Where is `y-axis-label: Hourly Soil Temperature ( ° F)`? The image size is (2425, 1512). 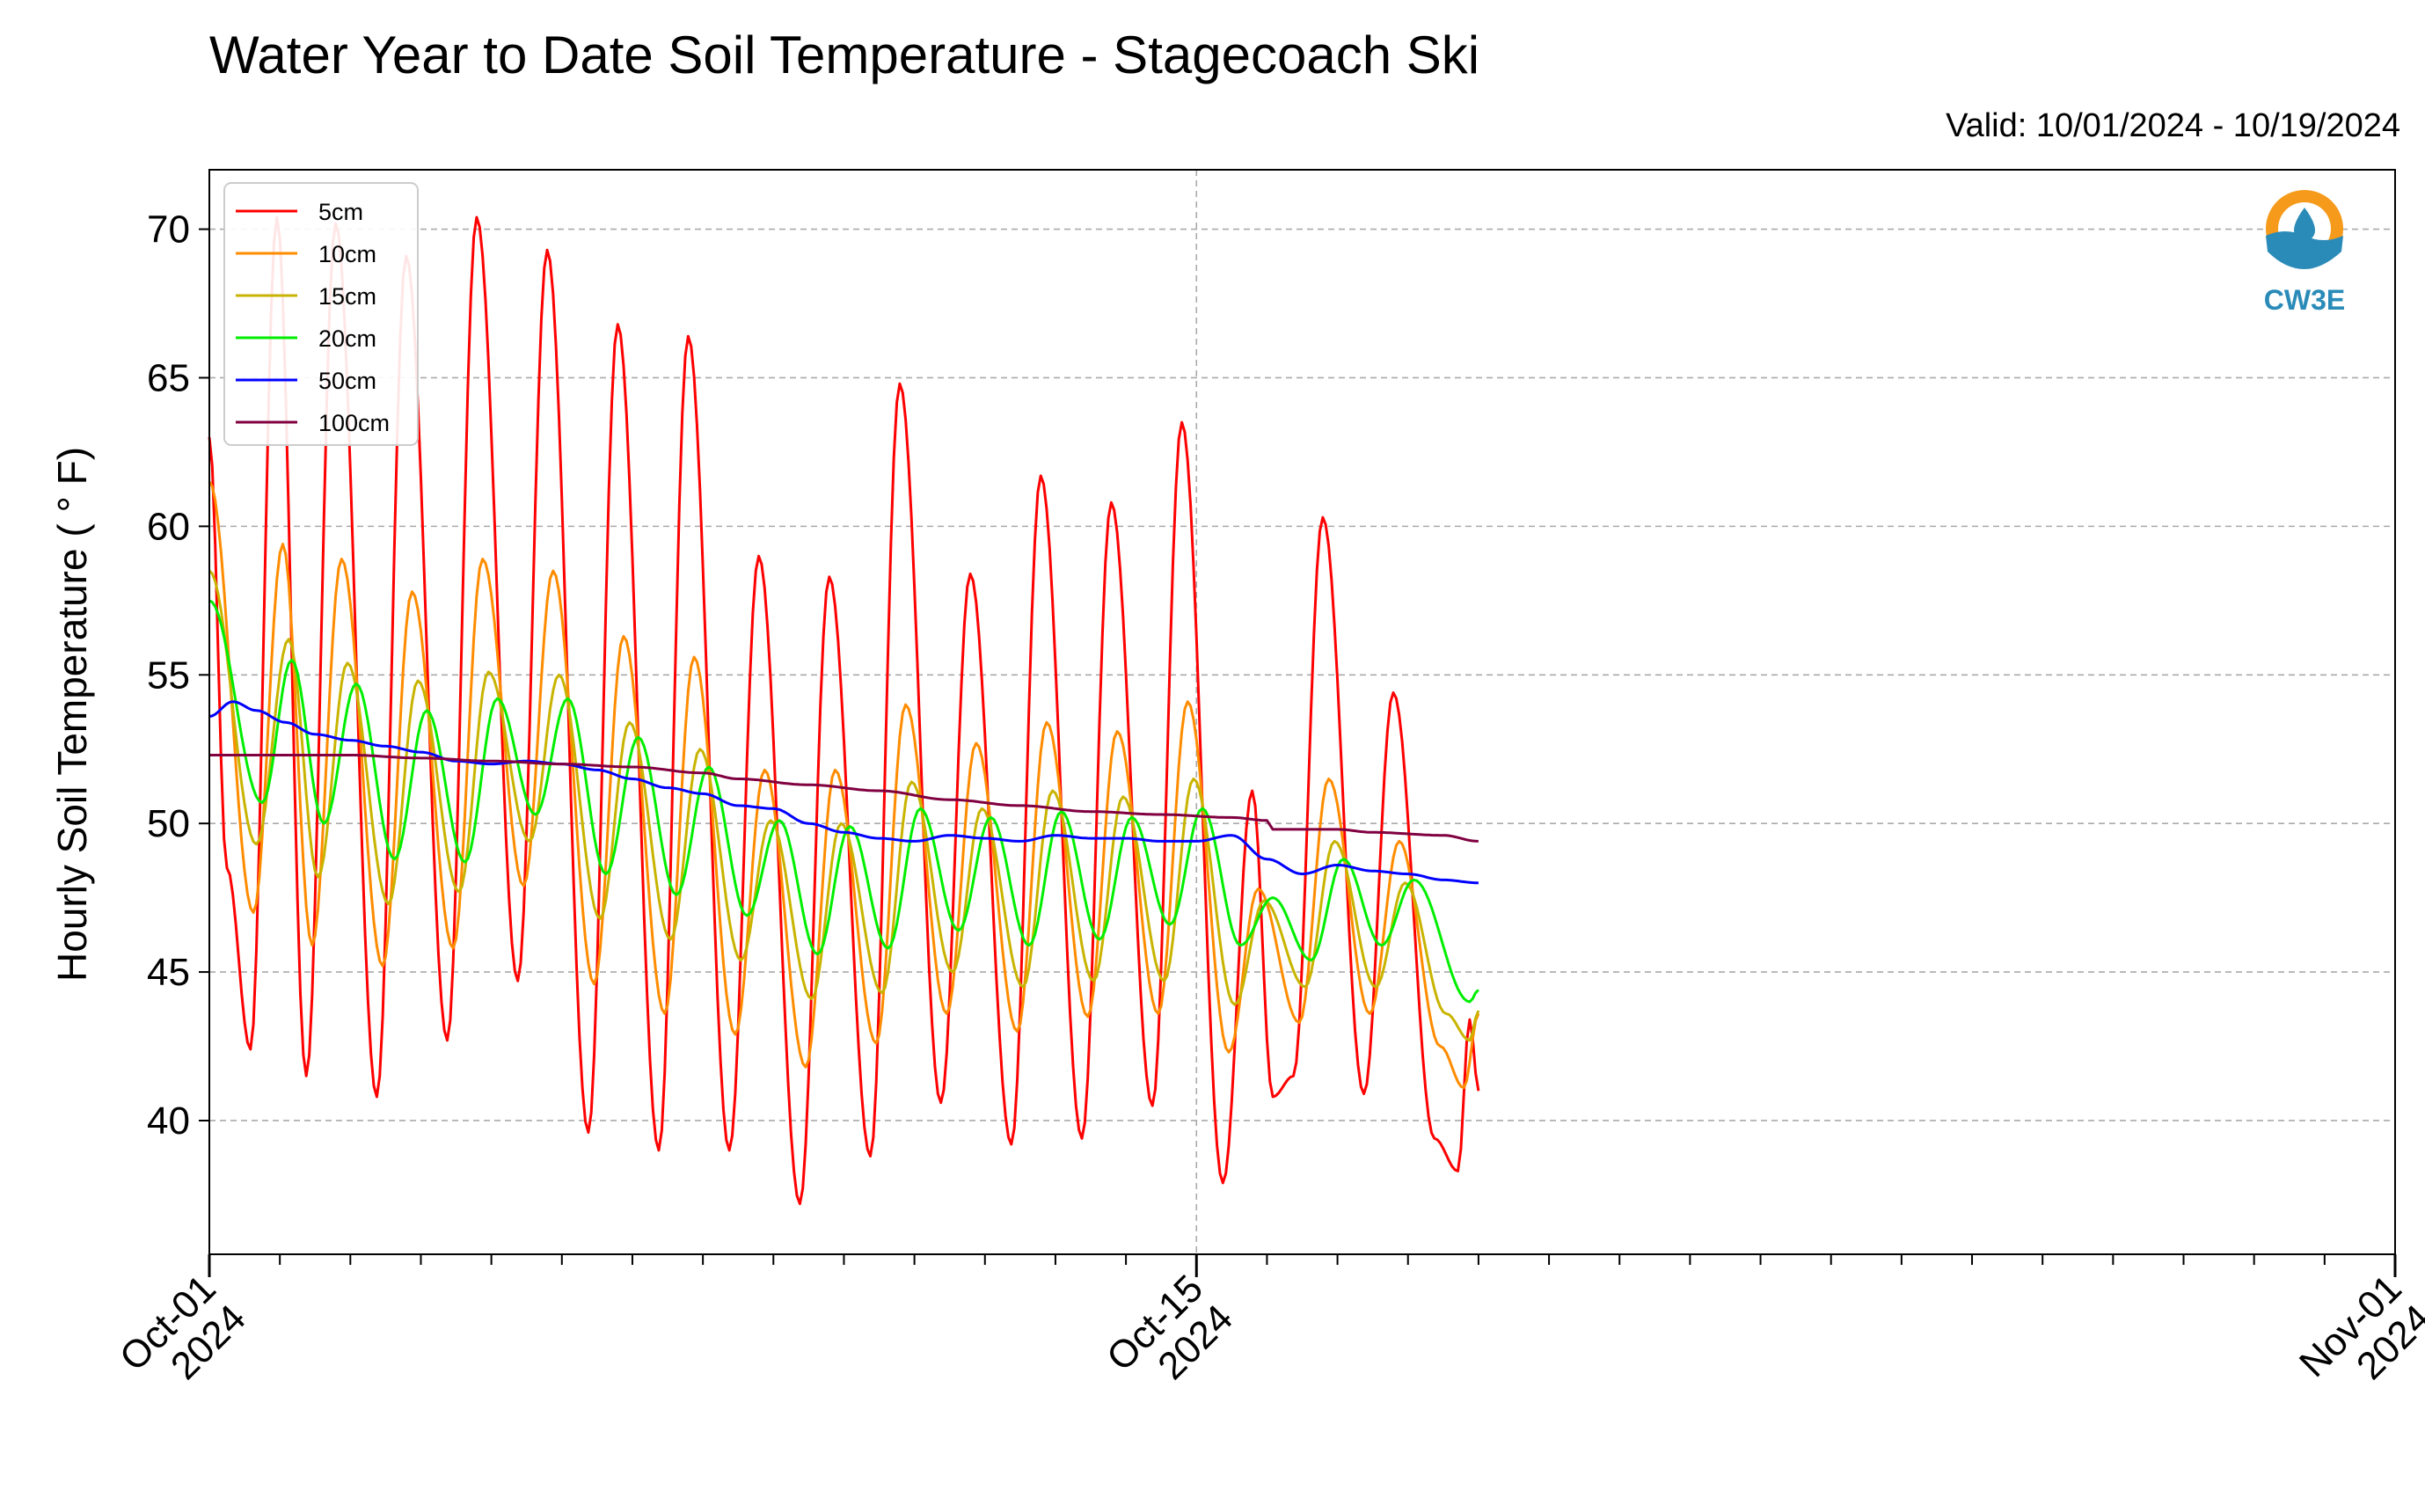
y-axis-label: Hourly Soil Temperature ( ° F) is located at coordinates (72, 714).